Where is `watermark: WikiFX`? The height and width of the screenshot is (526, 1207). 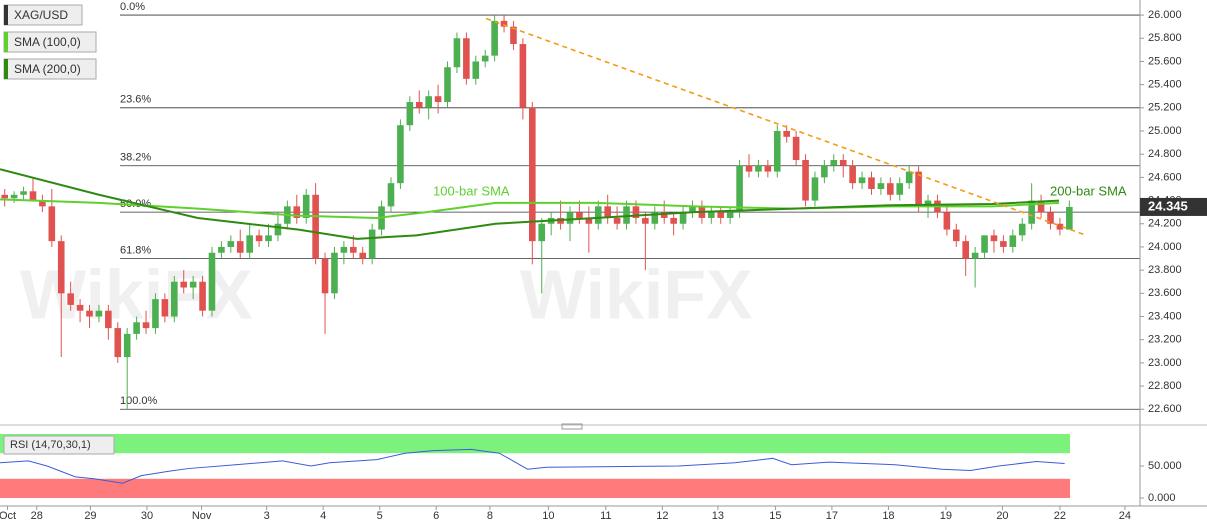 watermark: WikiFX is located at coordinates (636, 294).